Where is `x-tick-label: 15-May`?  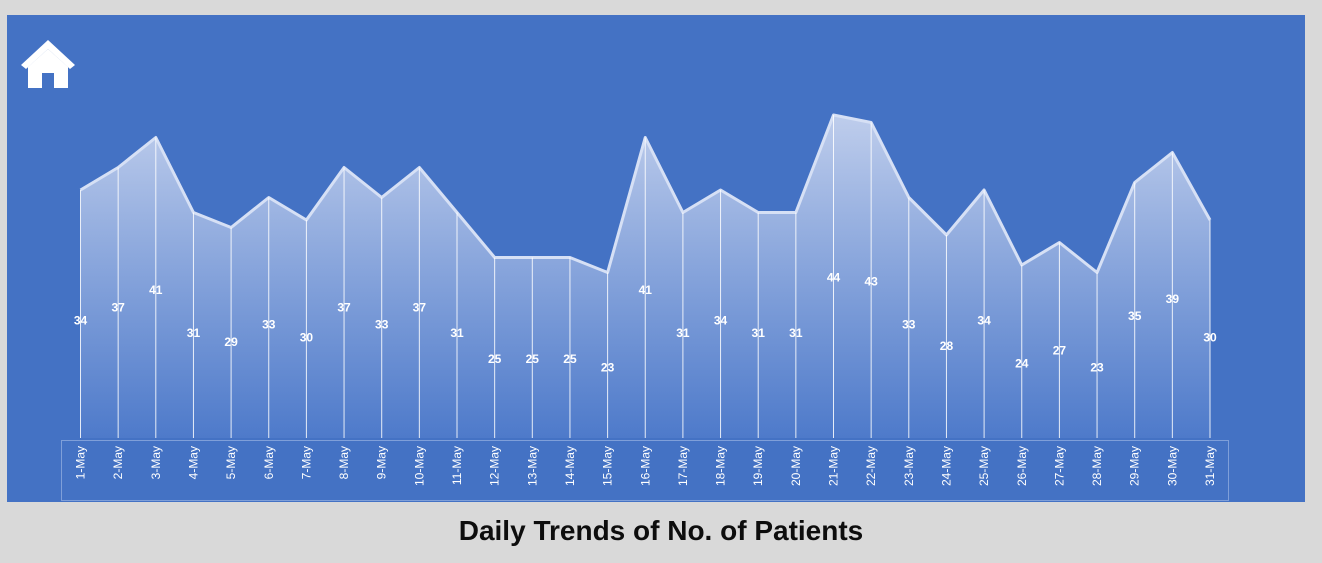 x-tick-label: 15-May is located at coordinates (608, 466).